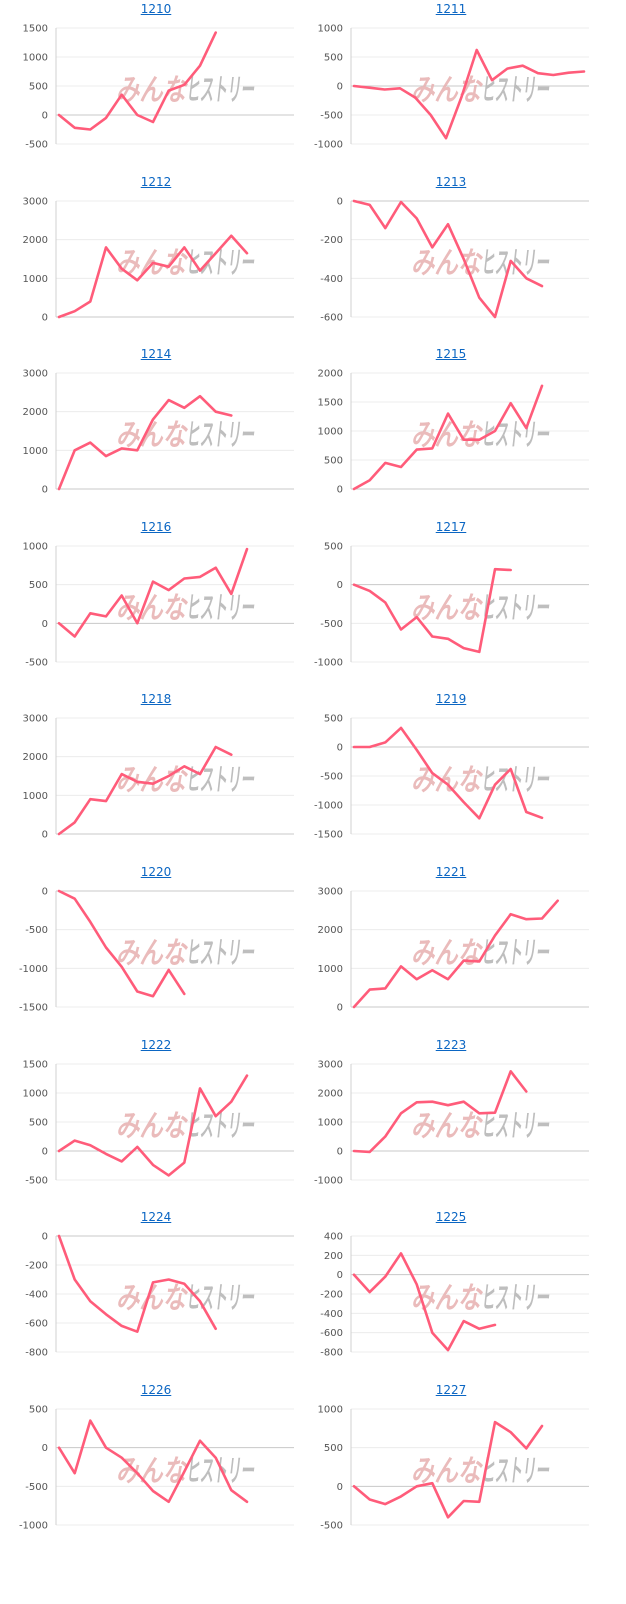 Image resolution: width=626 pixels, height=1604 pixels. What do you see at coordinates (451, 354) in the screenshot?
I see `chart-title-link: 1215` at bounding box center [451, 354].